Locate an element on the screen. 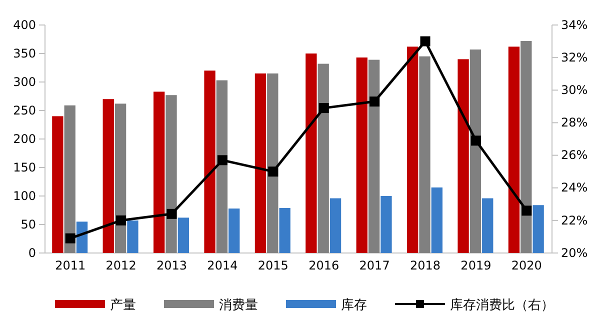  y2-tick-label: 22% is located at coordinates (574, 220).